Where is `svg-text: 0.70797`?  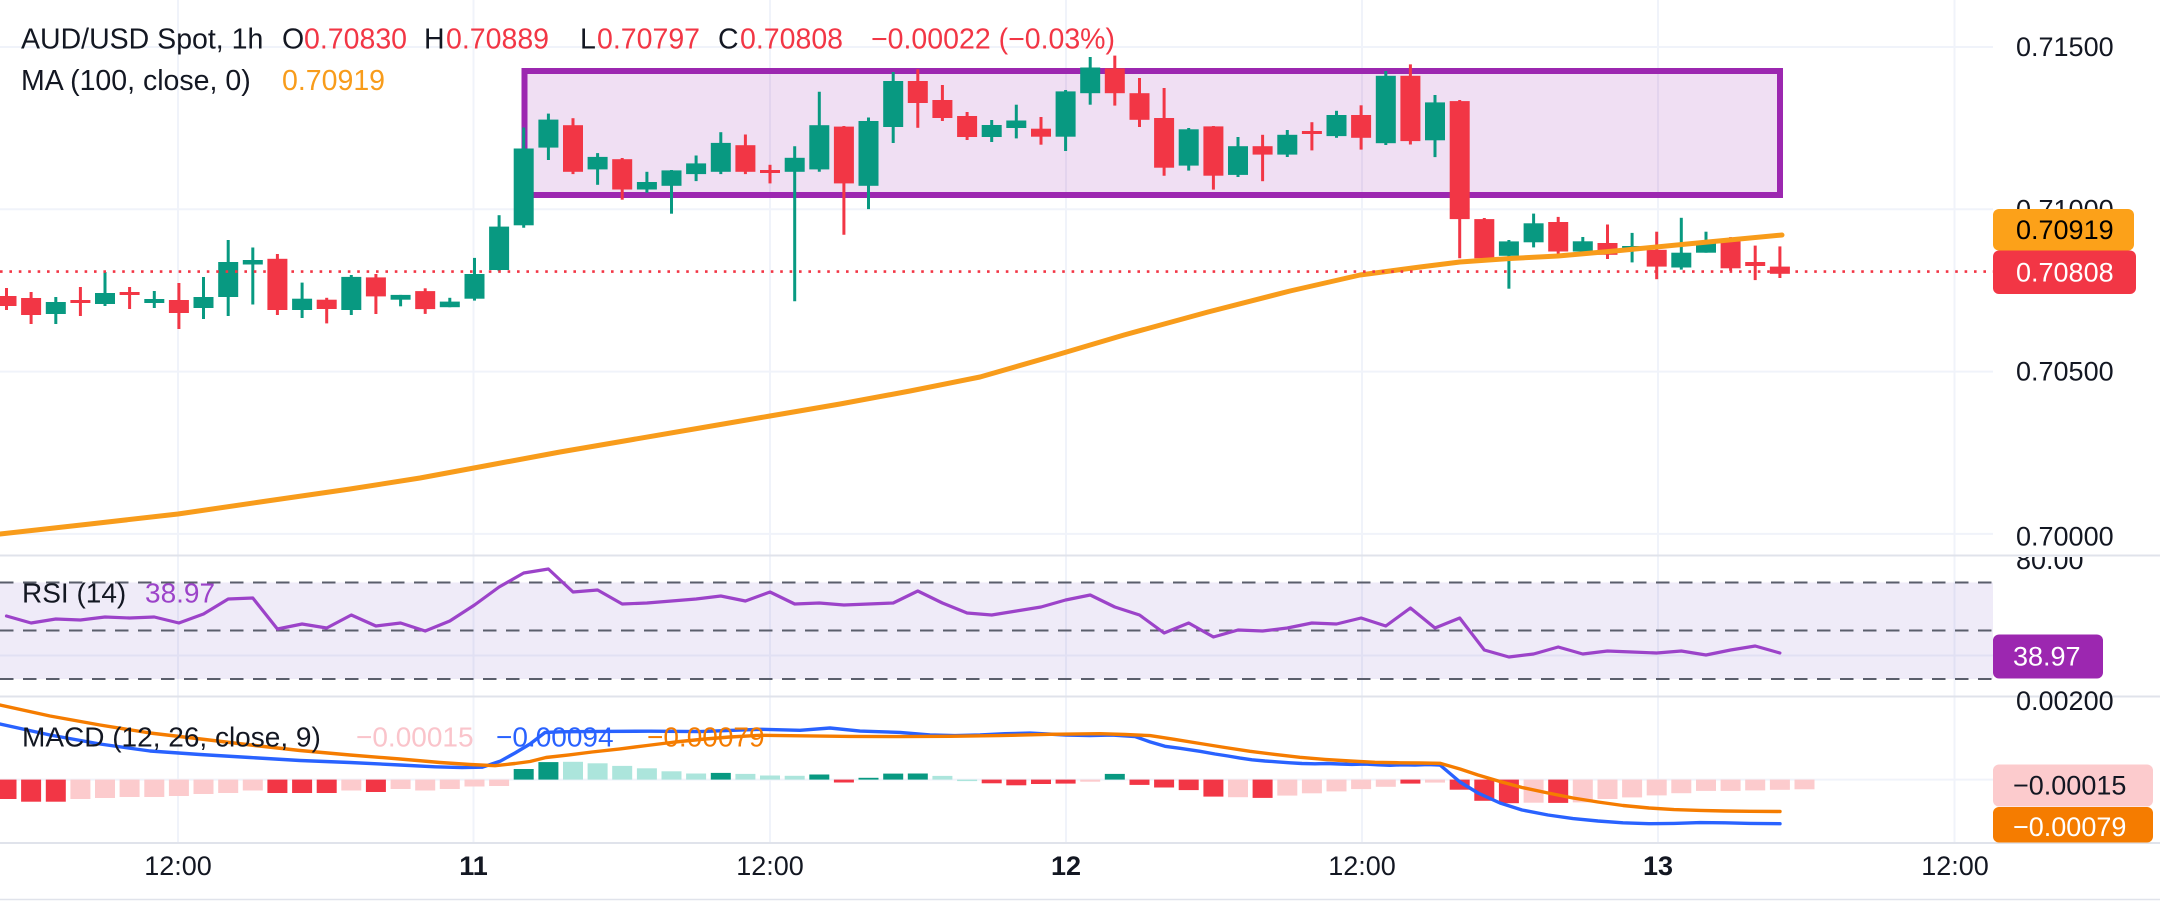
svg-text: 0.70797 is located at coordinates (648, 40).